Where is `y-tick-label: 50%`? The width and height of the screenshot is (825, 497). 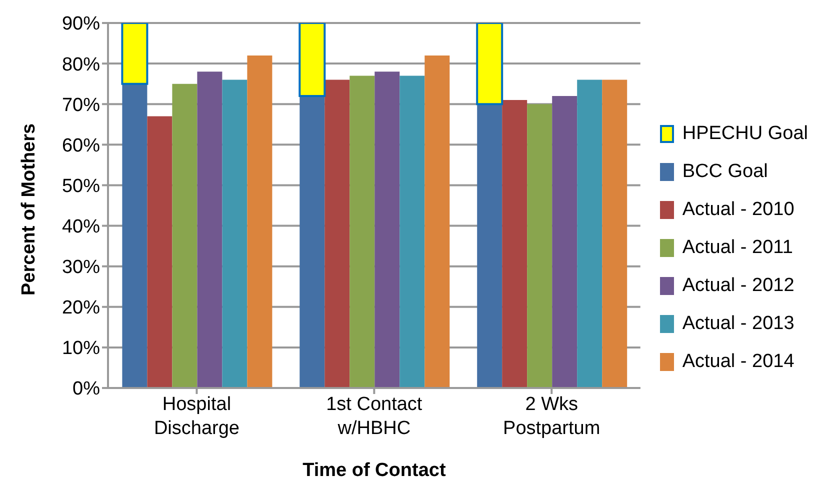 y-tick-label: 50% is located at coordinates (81, 186).